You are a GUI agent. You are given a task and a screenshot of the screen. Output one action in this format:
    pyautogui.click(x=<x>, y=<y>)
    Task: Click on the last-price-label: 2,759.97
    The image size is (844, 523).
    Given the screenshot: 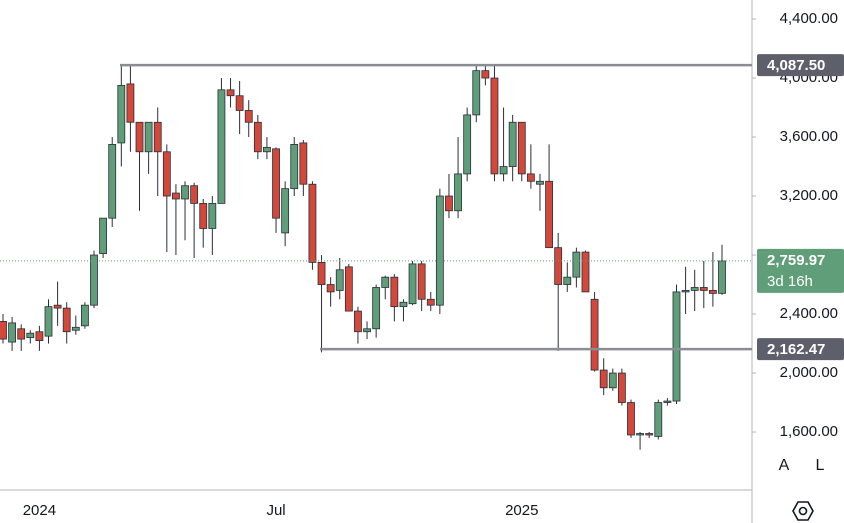 What is the action you would take?
    pyautogui.click(x=796, y=260)
    